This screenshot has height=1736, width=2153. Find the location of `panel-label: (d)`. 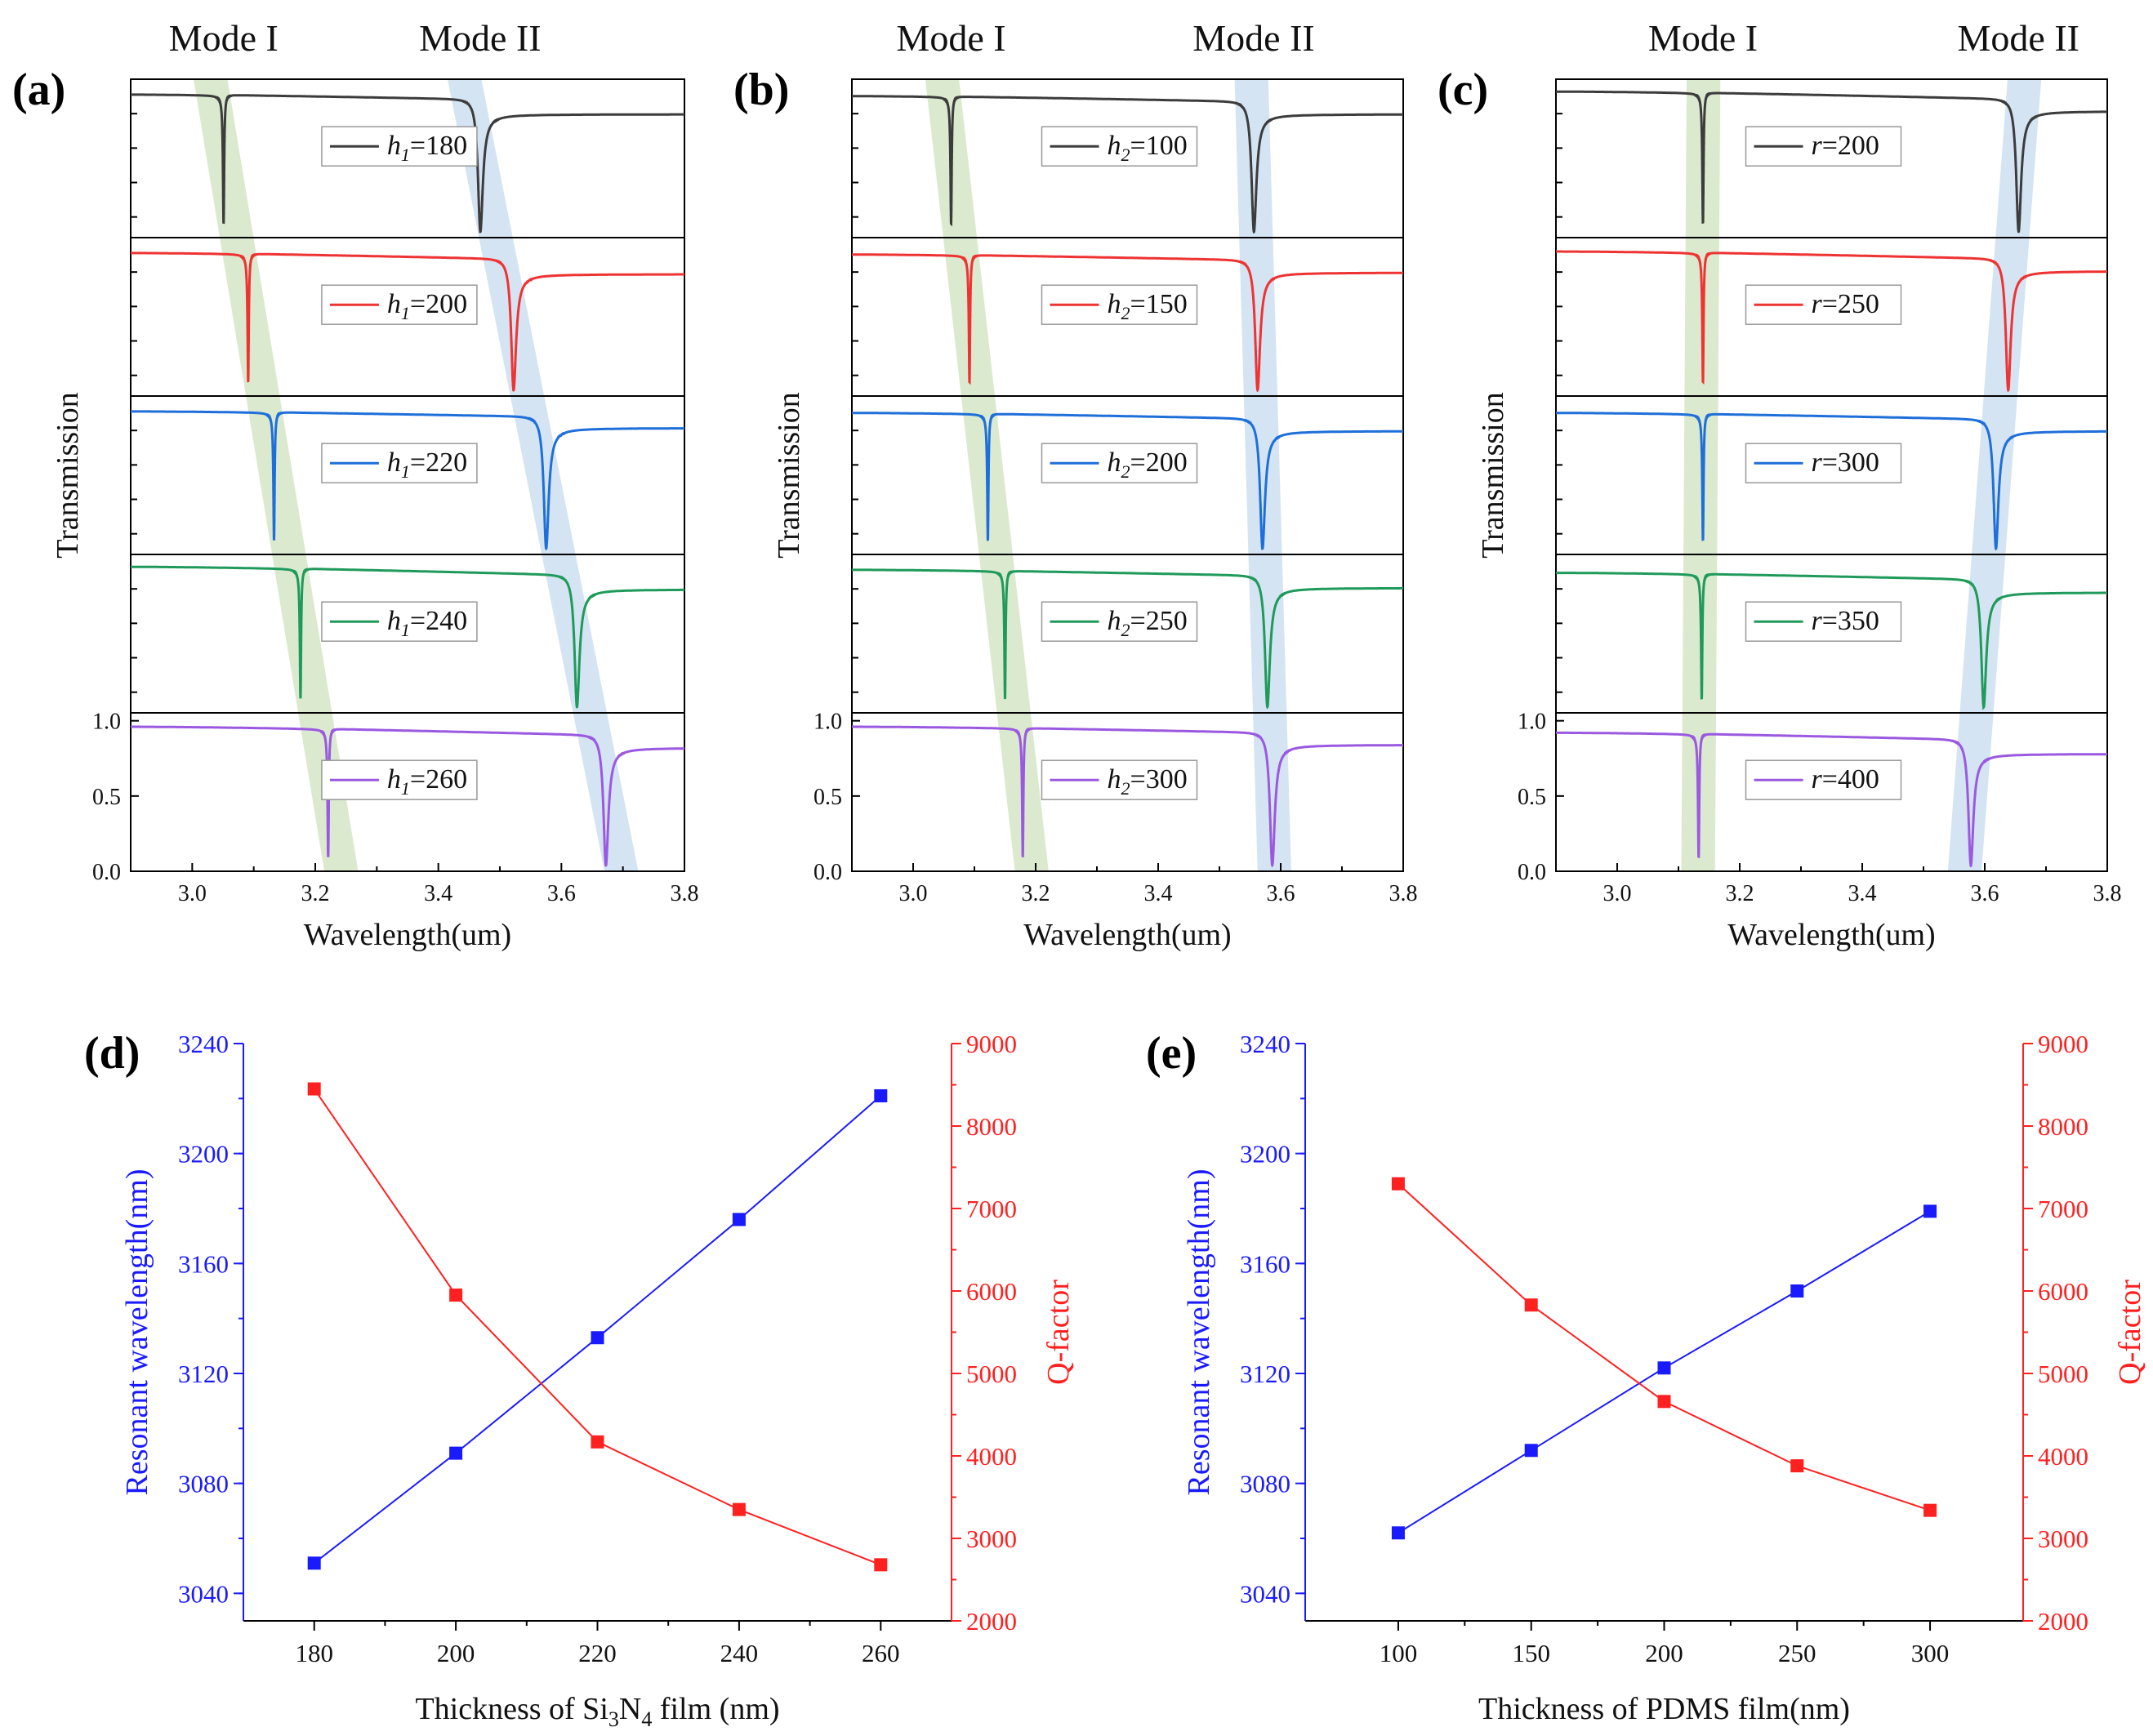

panel-label: (d) is located at coordinates (112, 1053).